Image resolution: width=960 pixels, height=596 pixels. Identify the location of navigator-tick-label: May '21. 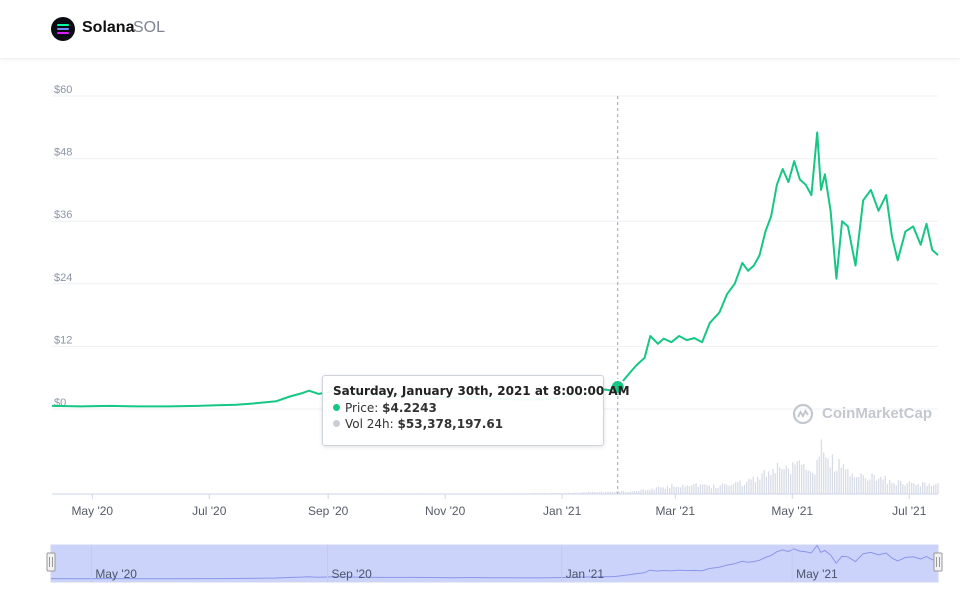
(817, 574).